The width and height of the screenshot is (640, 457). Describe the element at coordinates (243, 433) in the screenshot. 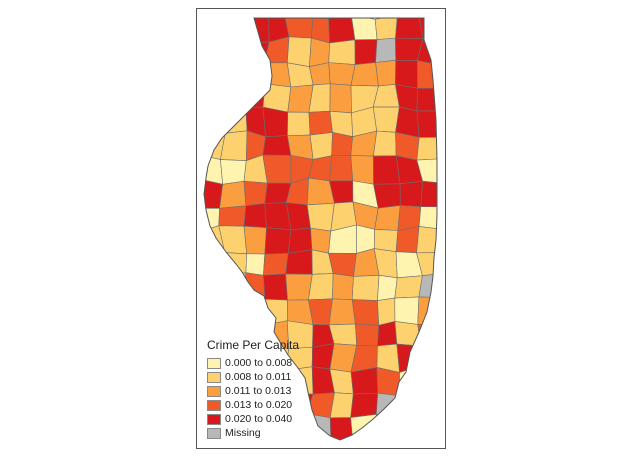

I see `legend-label: Missing` at that location.